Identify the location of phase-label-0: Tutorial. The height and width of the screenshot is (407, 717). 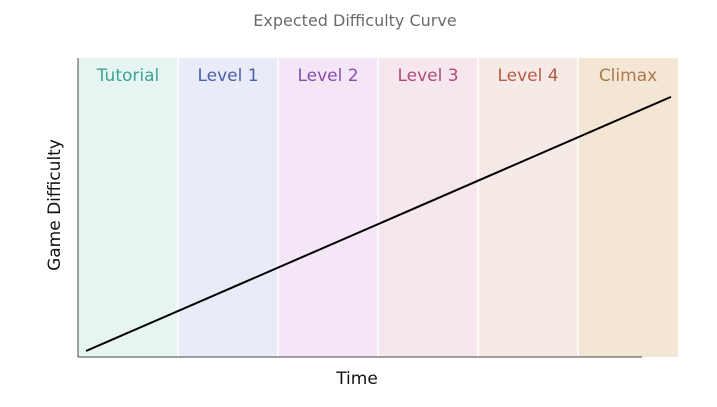
(128, 76).